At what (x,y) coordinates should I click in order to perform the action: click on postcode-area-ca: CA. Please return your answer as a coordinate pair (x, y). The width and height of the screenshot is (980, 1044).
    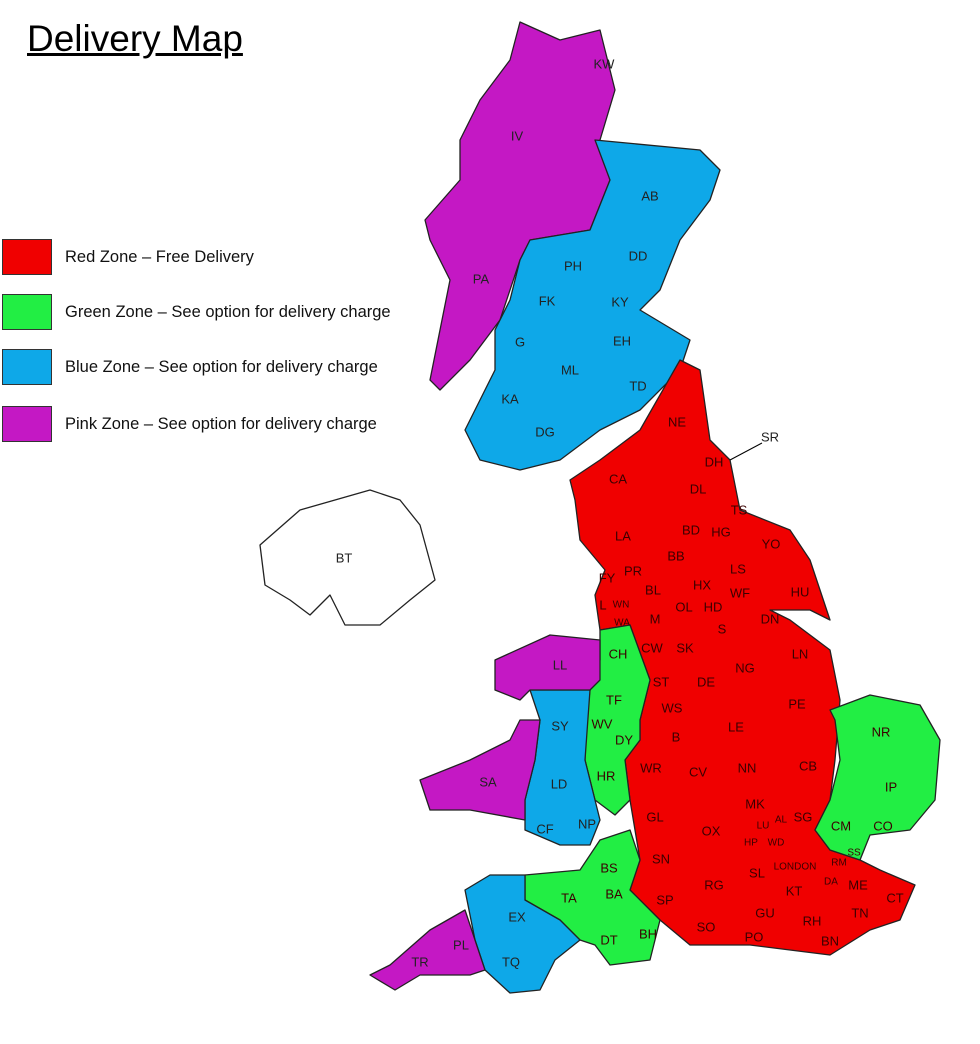
    Looking at the image, I should click on (618, 478).